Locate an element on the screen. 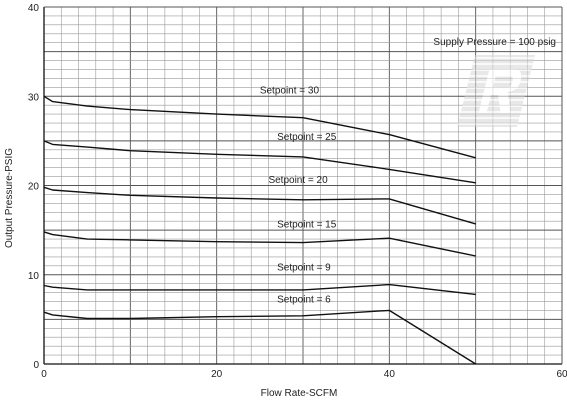 This screenshot has height=405, width=567. supply-pressure-annotation: Supply Pressure = 100 psig is located at coordinates (494, 42).